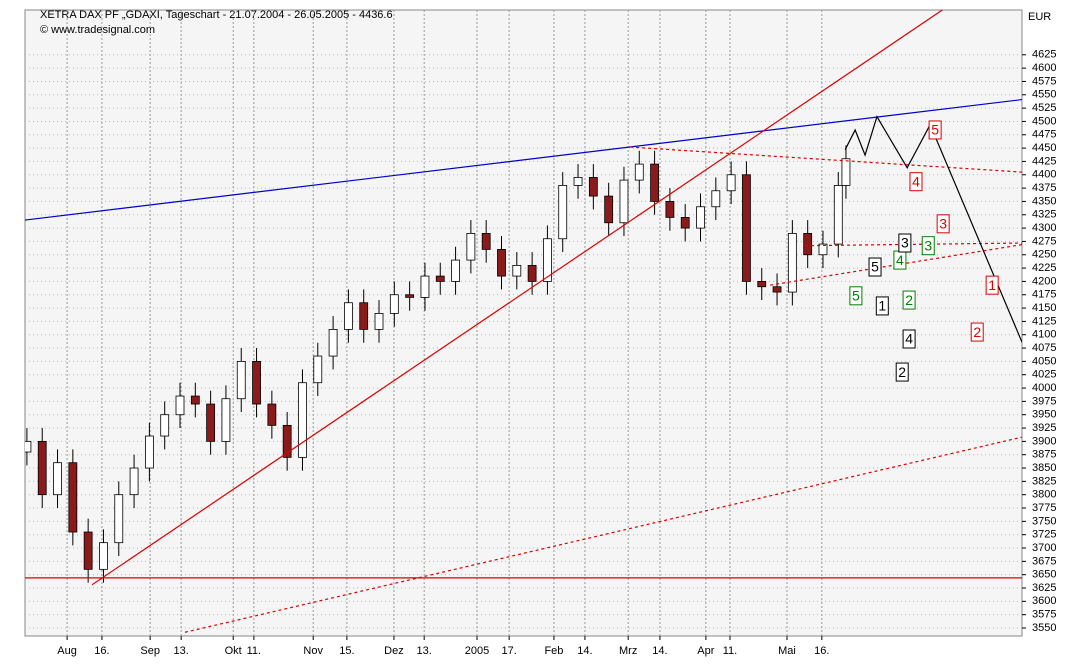 The width and height of the screenshot is (1082, 668). Describe the element at coordinates (394, 651) in the screenshot. I see `x-tick-label: Dez` at that location.